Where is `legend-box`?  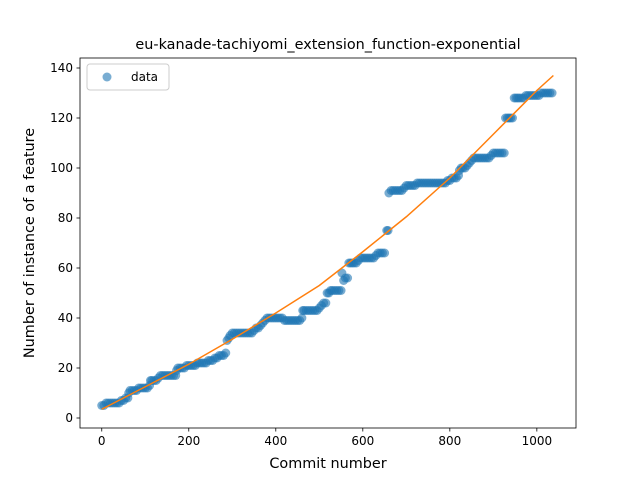 legend-box is located at coordinates (128, 77).